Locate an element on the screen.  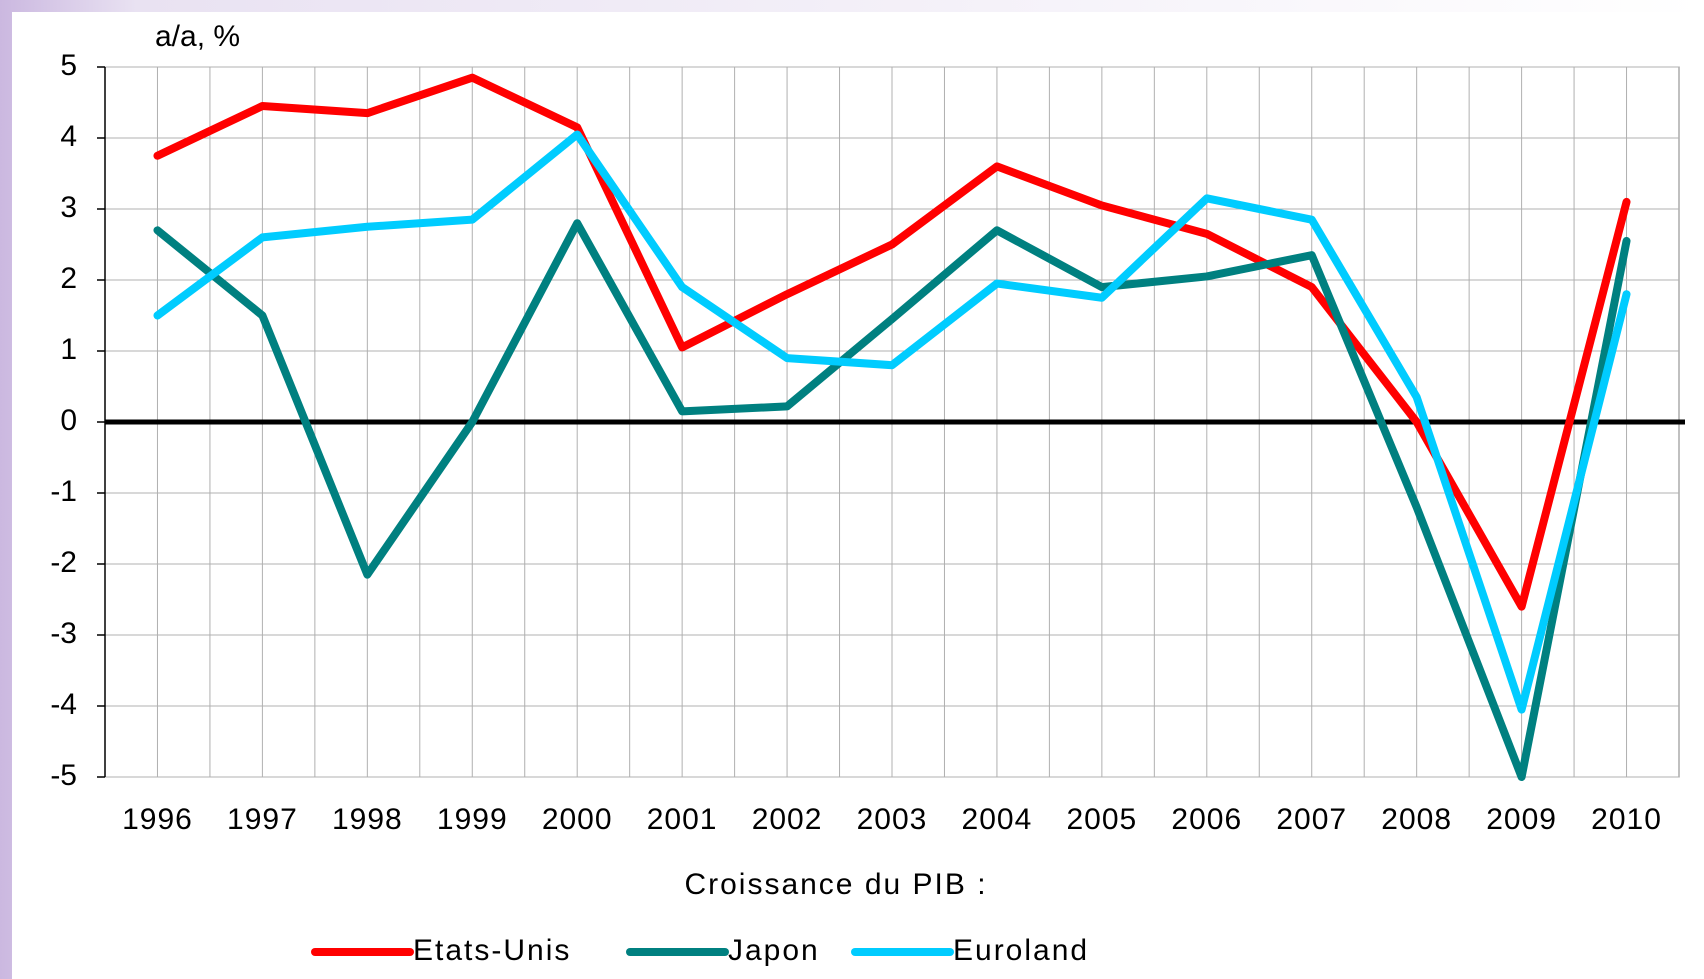
y-tick-label: 5 is located at coordinates (68, 65).